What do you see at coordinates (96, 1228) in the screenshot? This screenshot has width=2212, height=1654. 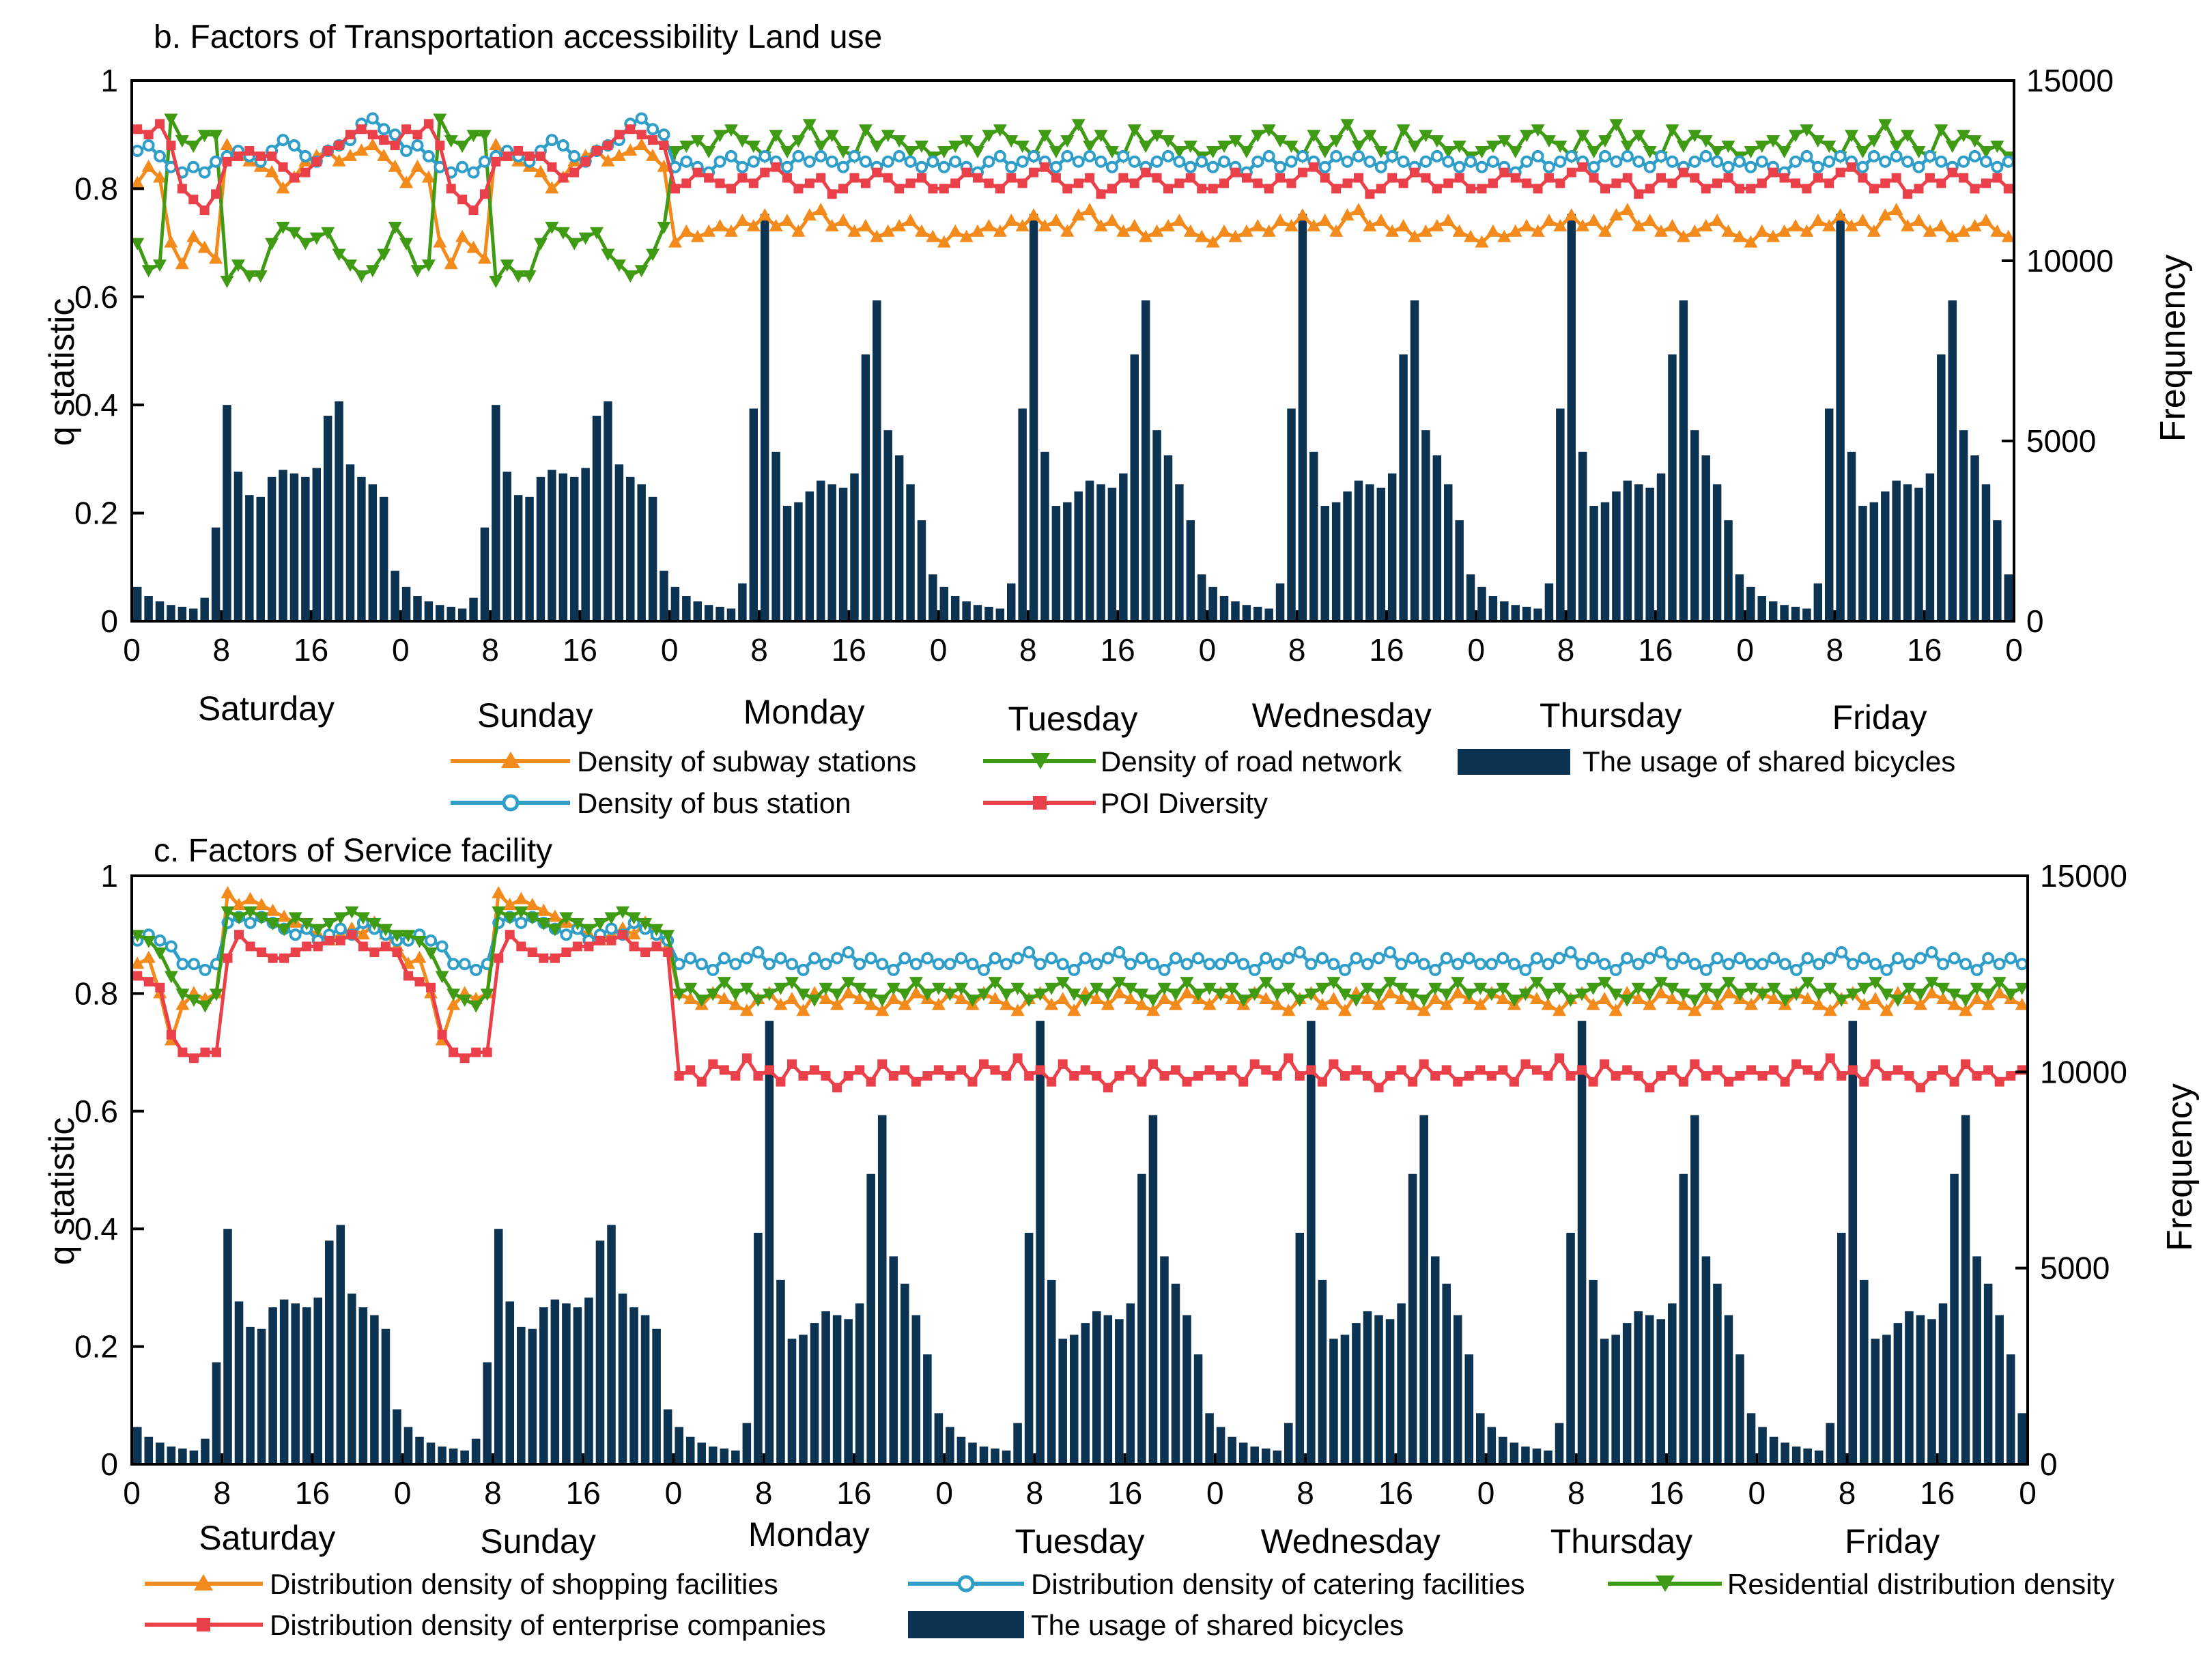 I see `y-tick-label: 0.4` at bounding box center [96, 1228].